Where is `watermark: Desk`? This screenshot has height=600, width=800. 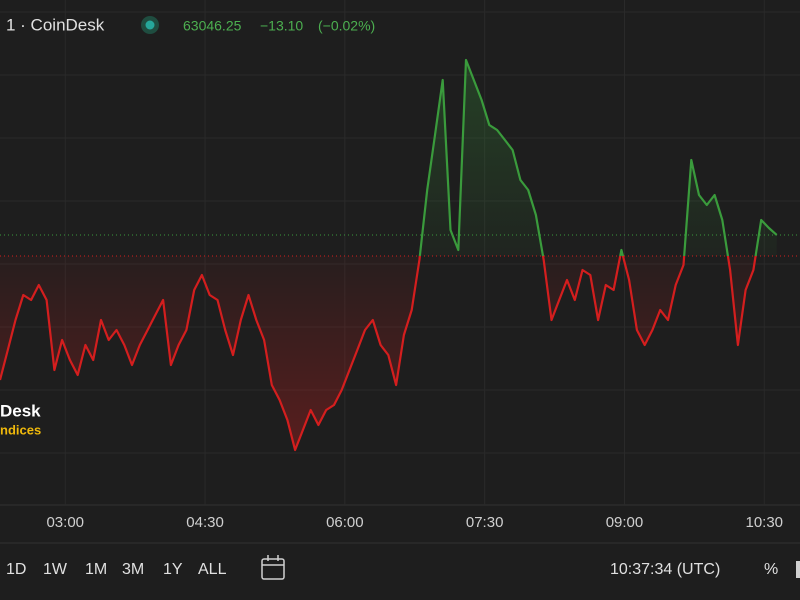 watermark: Desk is located at coordinates (20, 410).